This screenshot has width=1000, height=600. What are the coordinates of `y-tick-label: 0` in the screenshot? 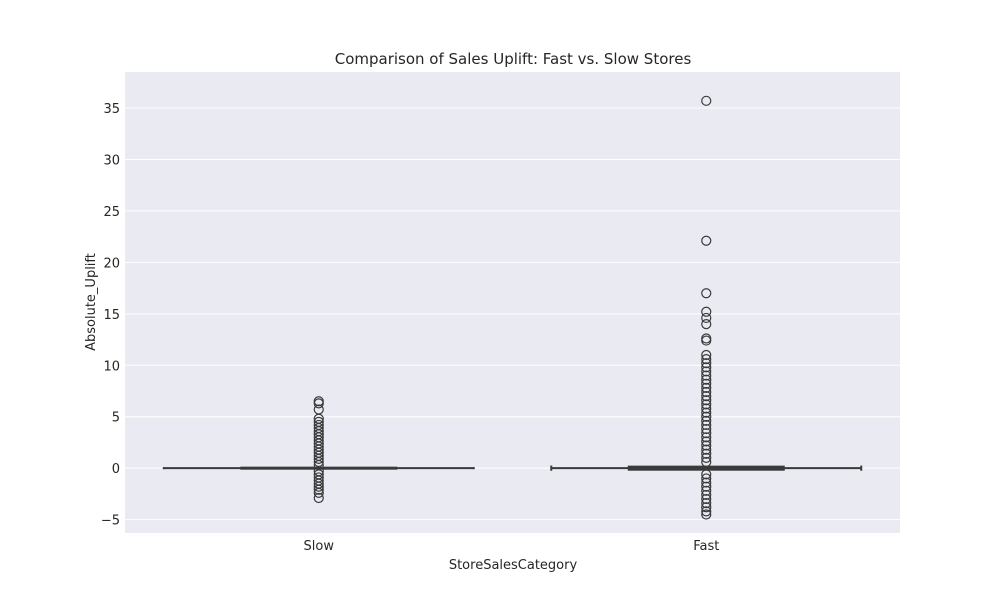 It's located at (116, 469).